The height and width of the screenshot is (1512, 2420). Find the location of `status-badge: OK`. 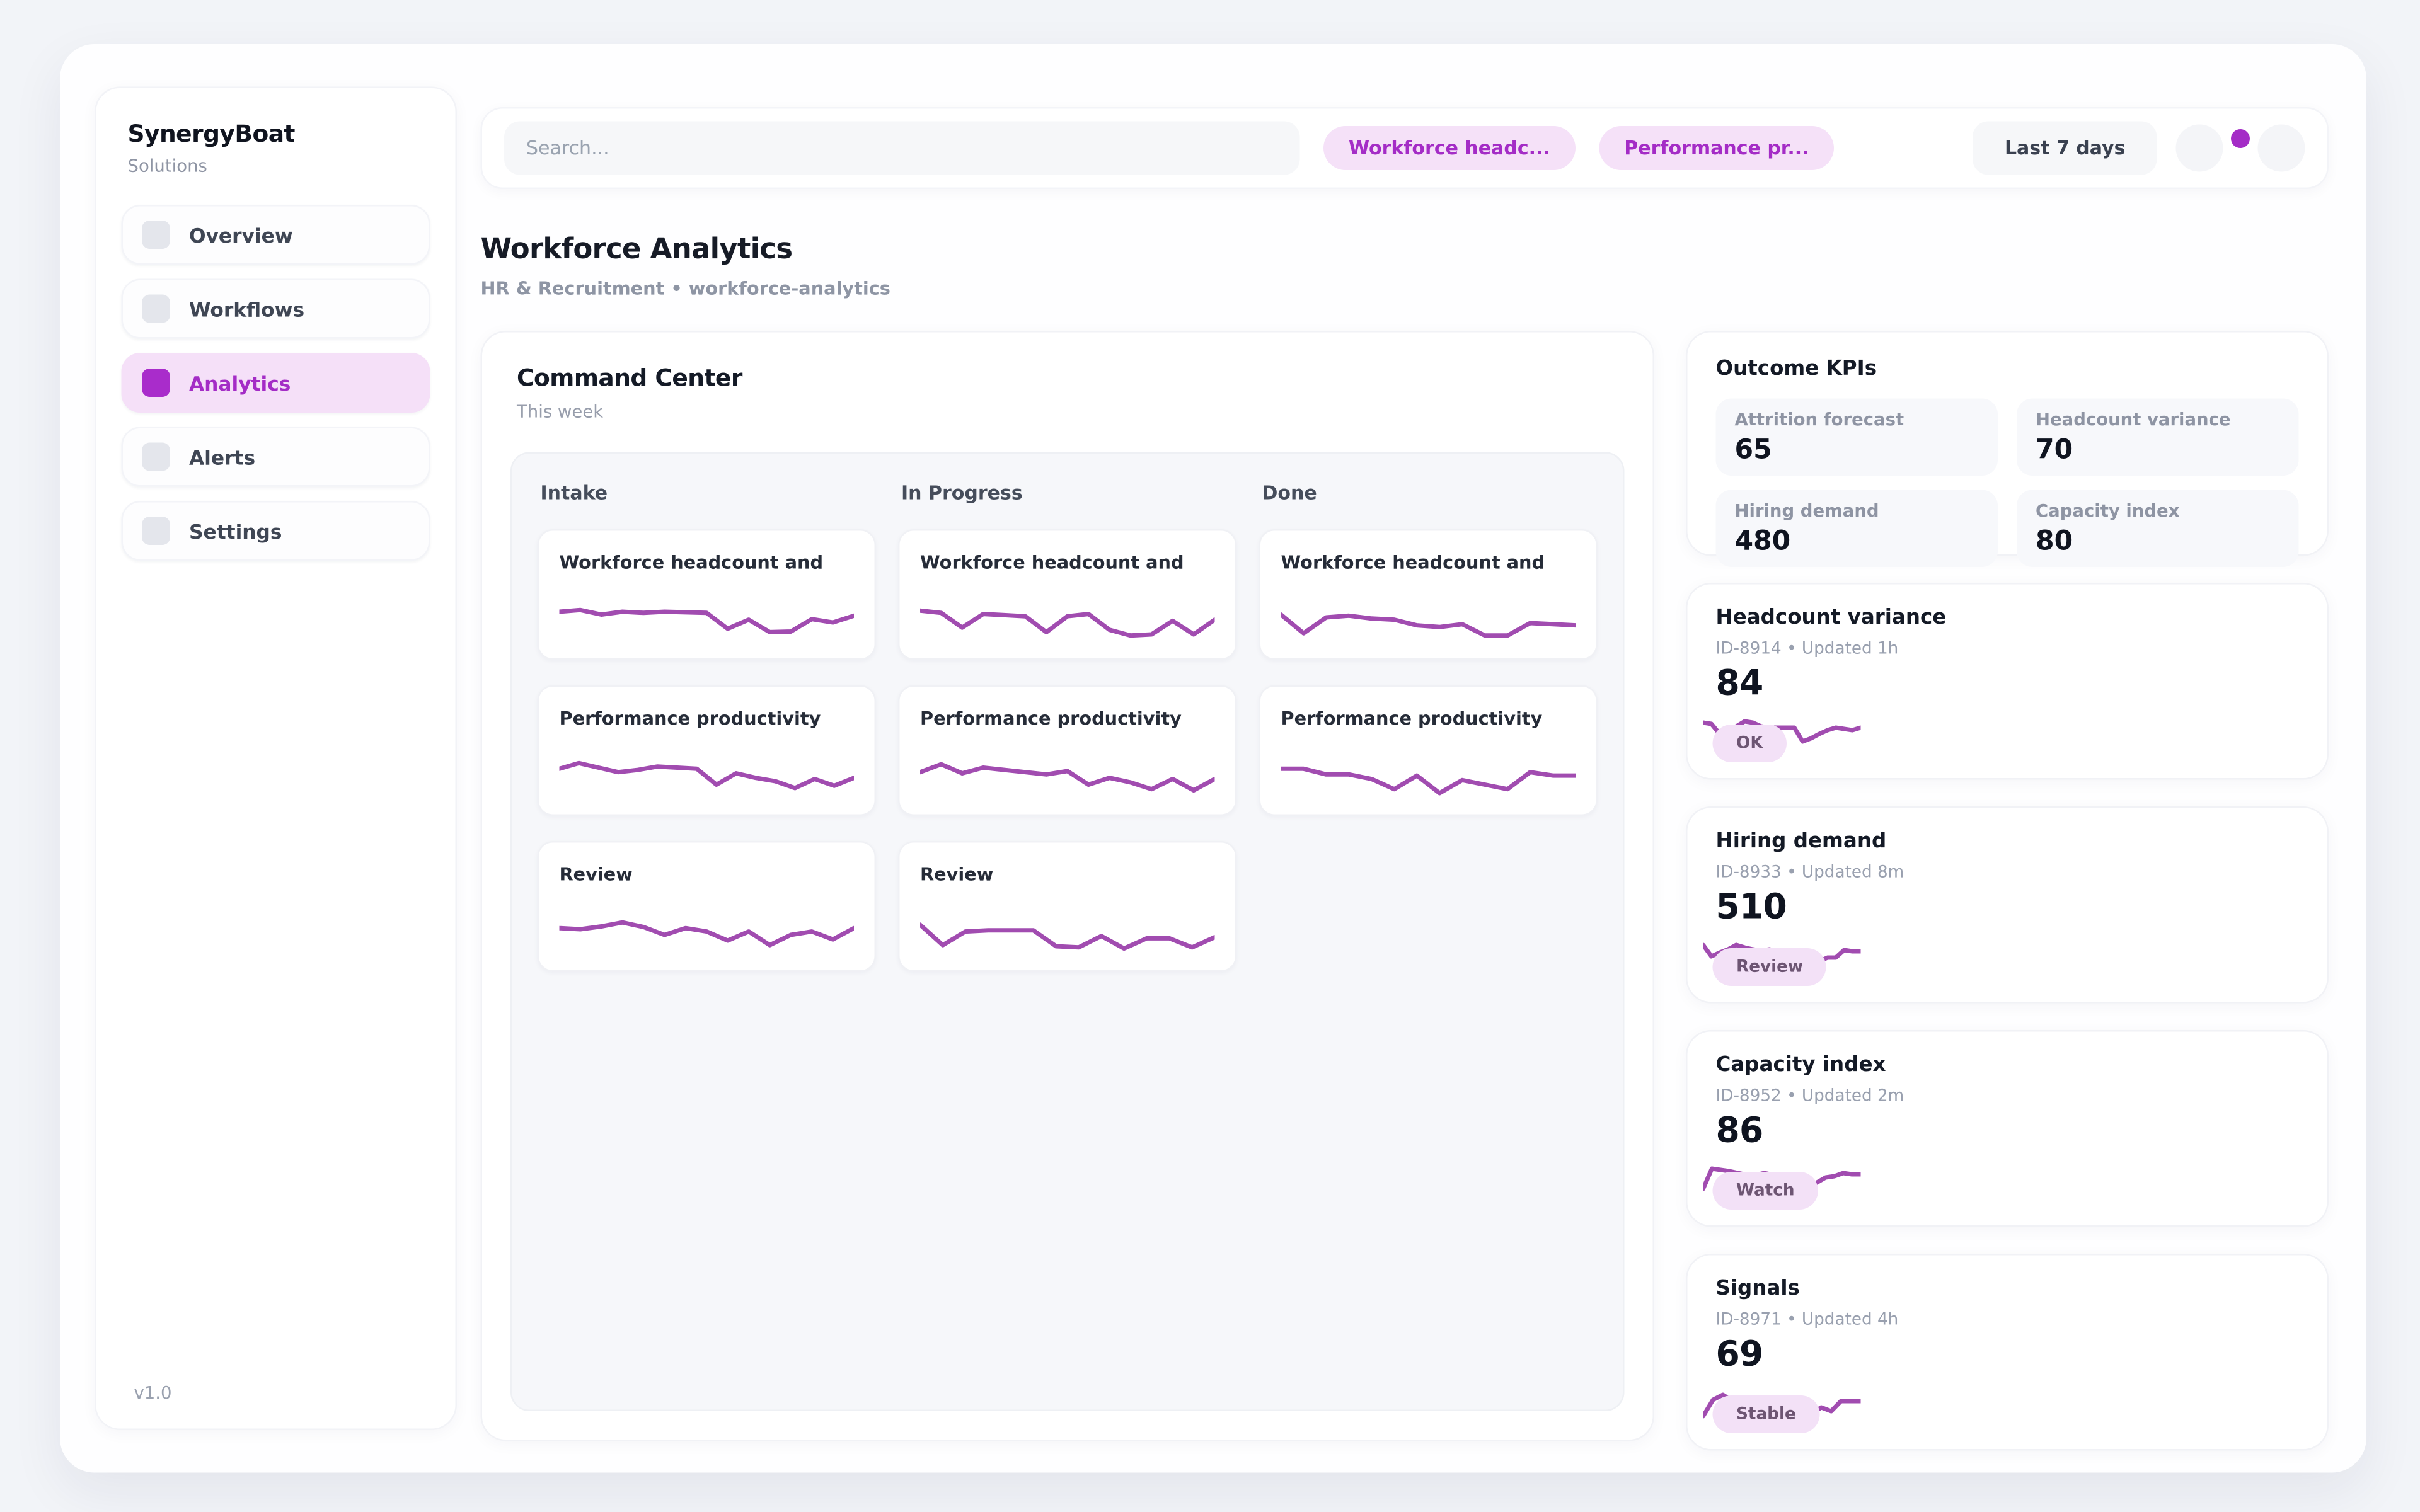

status-badge: OK is located at coordinates (1749, 743).